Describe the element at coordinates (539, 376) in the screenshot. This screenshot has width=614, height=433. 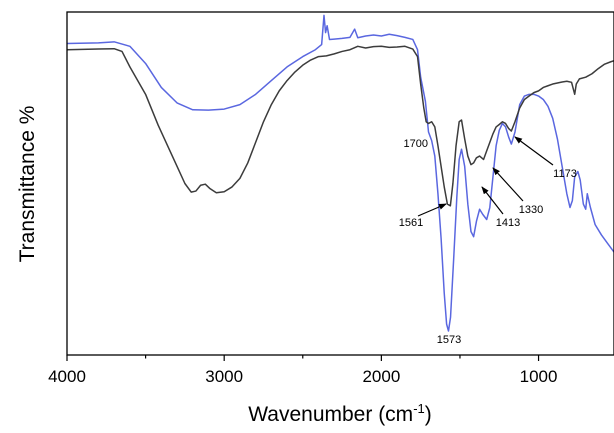
I see `x-tick-label: 1000` at that location.